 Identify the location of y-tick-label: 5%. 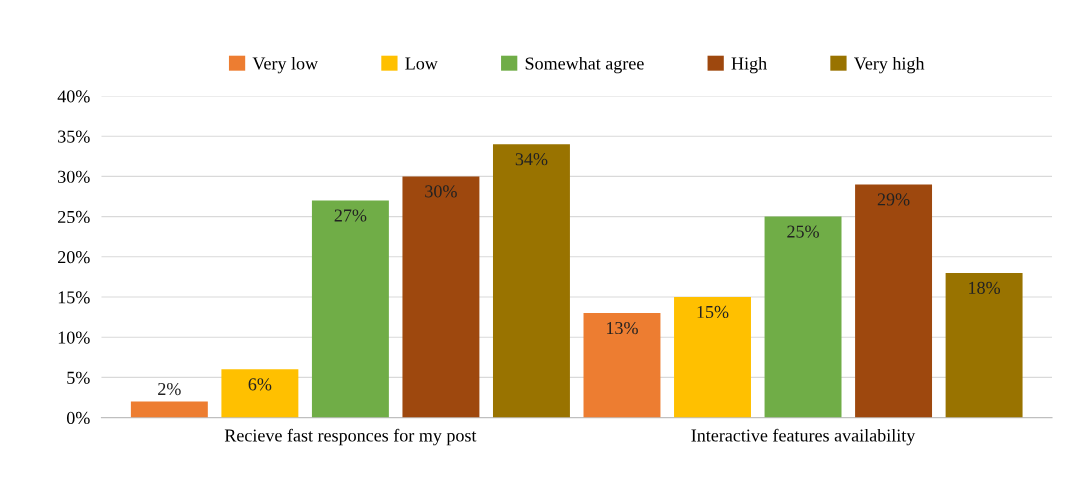
(78, 377).